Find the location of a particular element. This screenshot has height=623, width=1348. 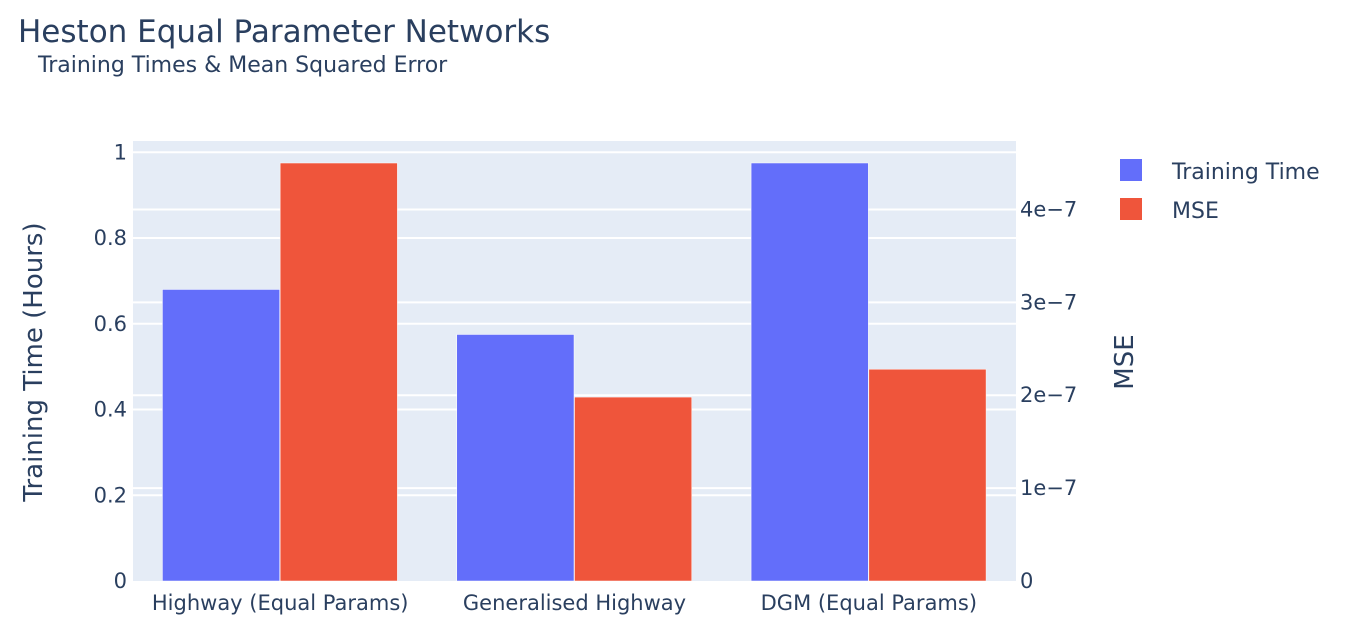

left-tick-label: 0.4 is located at coordinates (110, 410).